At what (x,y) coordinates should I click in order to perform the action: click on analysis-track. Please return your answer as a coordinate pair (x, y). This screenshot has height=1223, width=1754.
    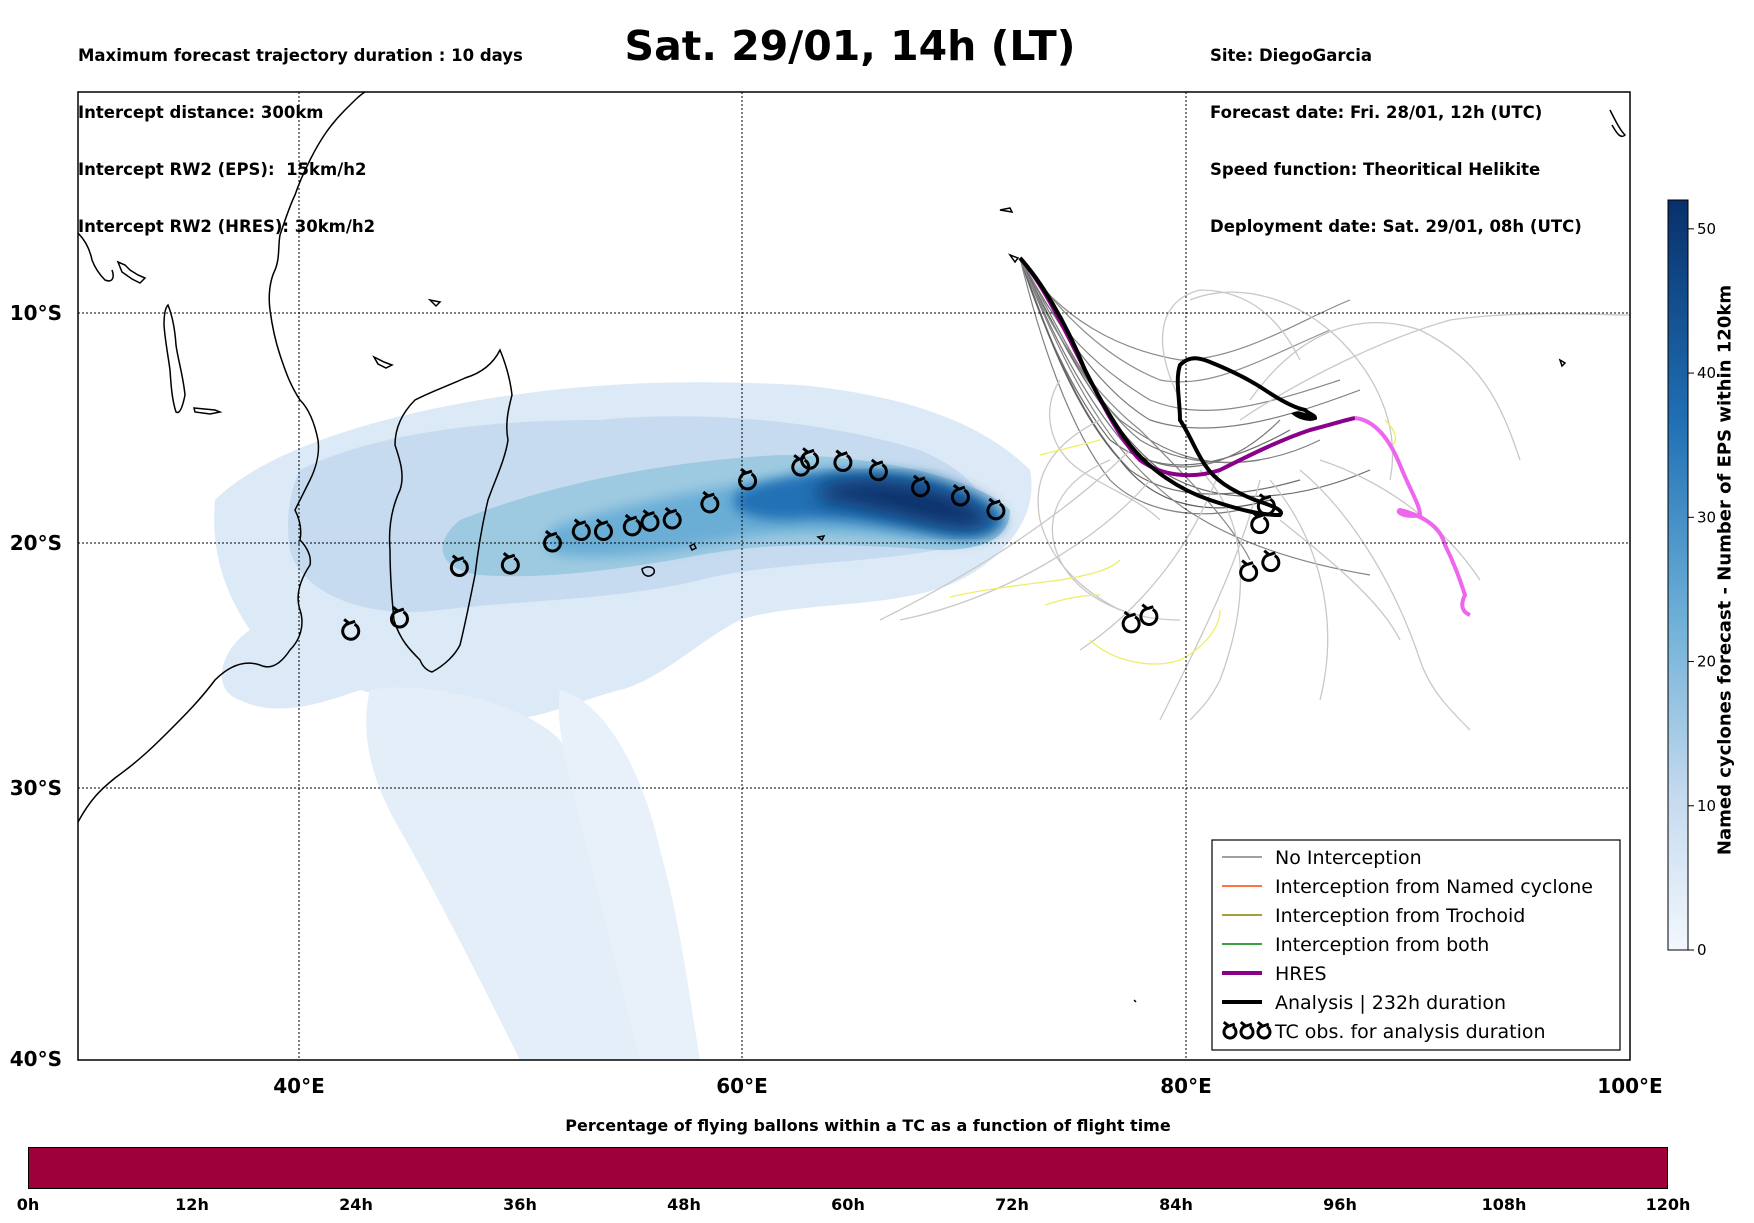
    Looking at the image, I should click on (1168, 387).